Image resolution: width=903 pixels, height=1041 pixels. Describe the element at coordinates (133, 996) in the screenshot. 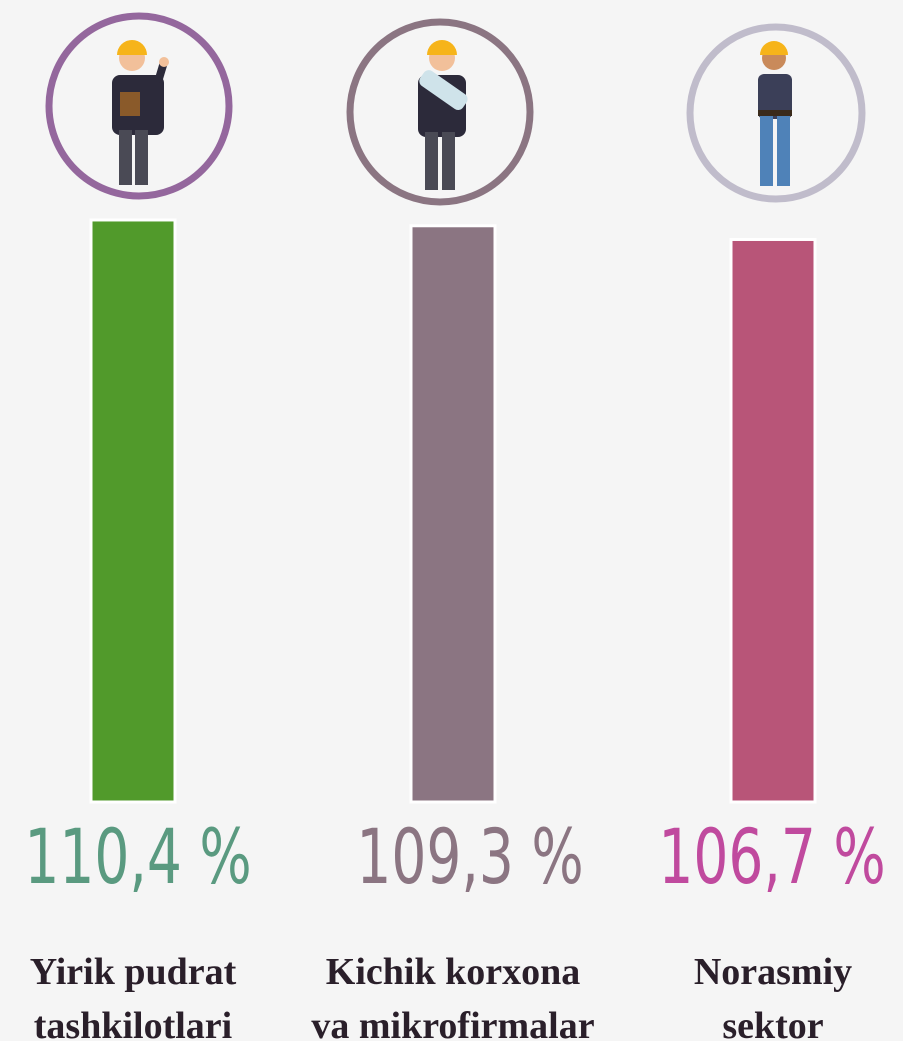

I see `category-label: Yirik pudrat tashkilotlari` at that location.